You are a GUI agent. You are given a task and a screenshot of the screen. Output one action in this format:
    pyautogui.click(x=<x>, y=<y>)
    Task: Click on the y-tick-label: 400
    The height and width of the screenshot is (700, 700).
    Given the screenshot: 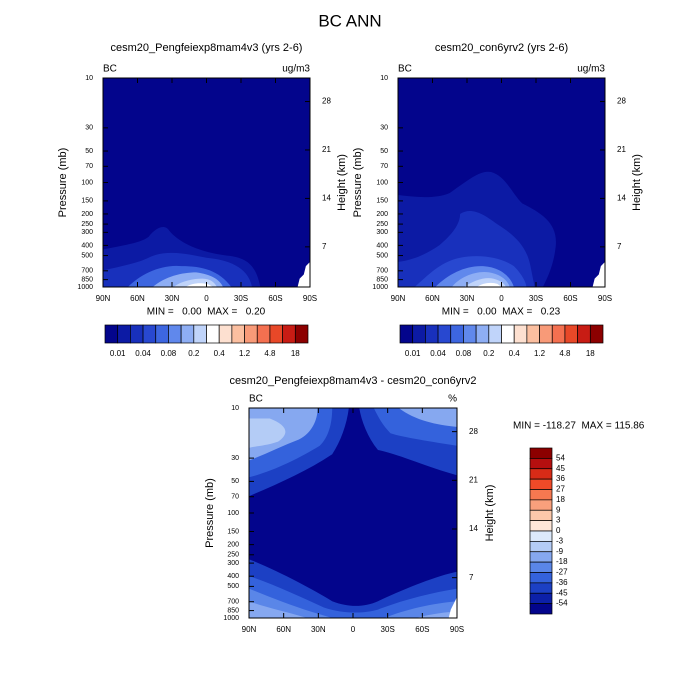 What is the action you would take?
    pyautogui.click(x=233, y=576)
    